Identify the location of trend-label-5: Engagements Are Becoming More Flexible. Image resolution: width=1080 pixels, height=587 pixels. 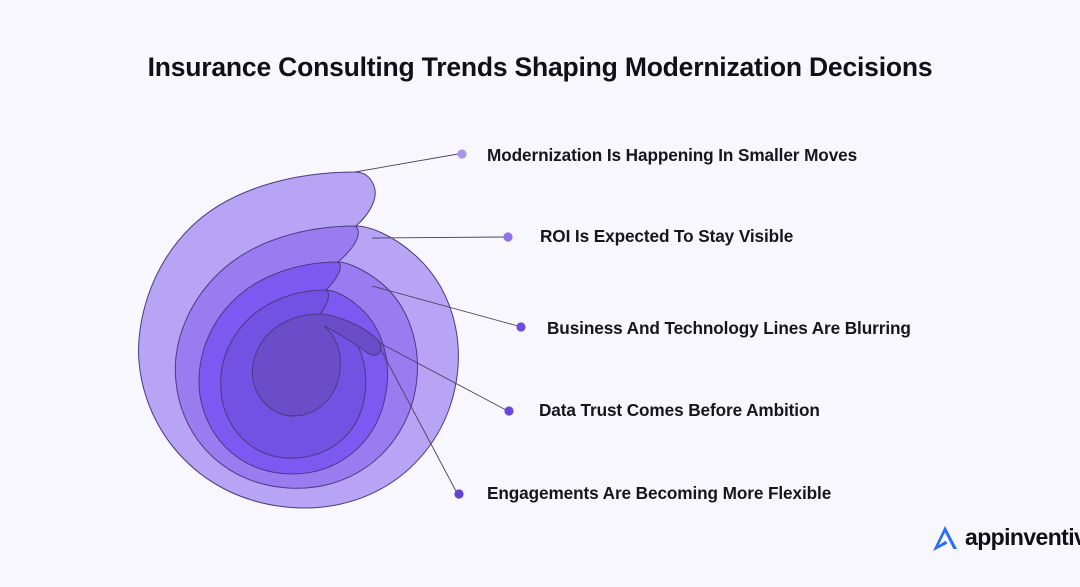
(659, 493).